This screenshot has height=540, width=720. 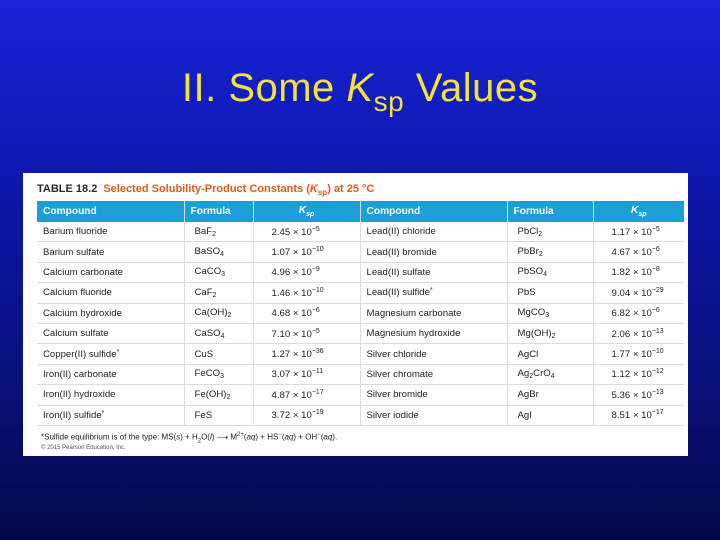 What do you see at coordinates (306, 252) in the screenshot?
I see `ksp-value-cell: 1.07 × 10⁻¹⁰` at bounding box center [306, 252].